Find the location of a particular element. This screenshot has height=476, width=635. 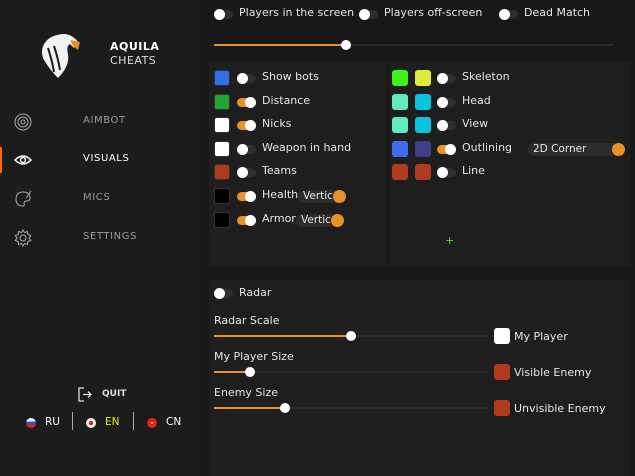

slider-enemy-size is located at coordinates (351, 408).